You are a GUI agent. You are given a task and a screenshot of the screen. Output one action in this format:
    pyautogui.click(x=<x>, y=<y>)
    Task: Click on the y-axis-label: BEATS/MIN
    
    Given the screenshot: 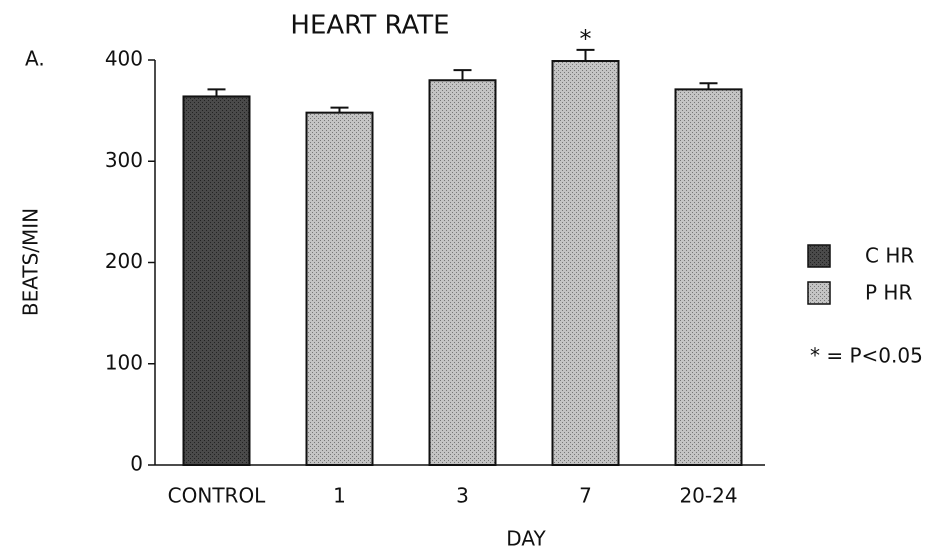 What is the action you would take?
    pyautogui.click(x=31, y=262)
    